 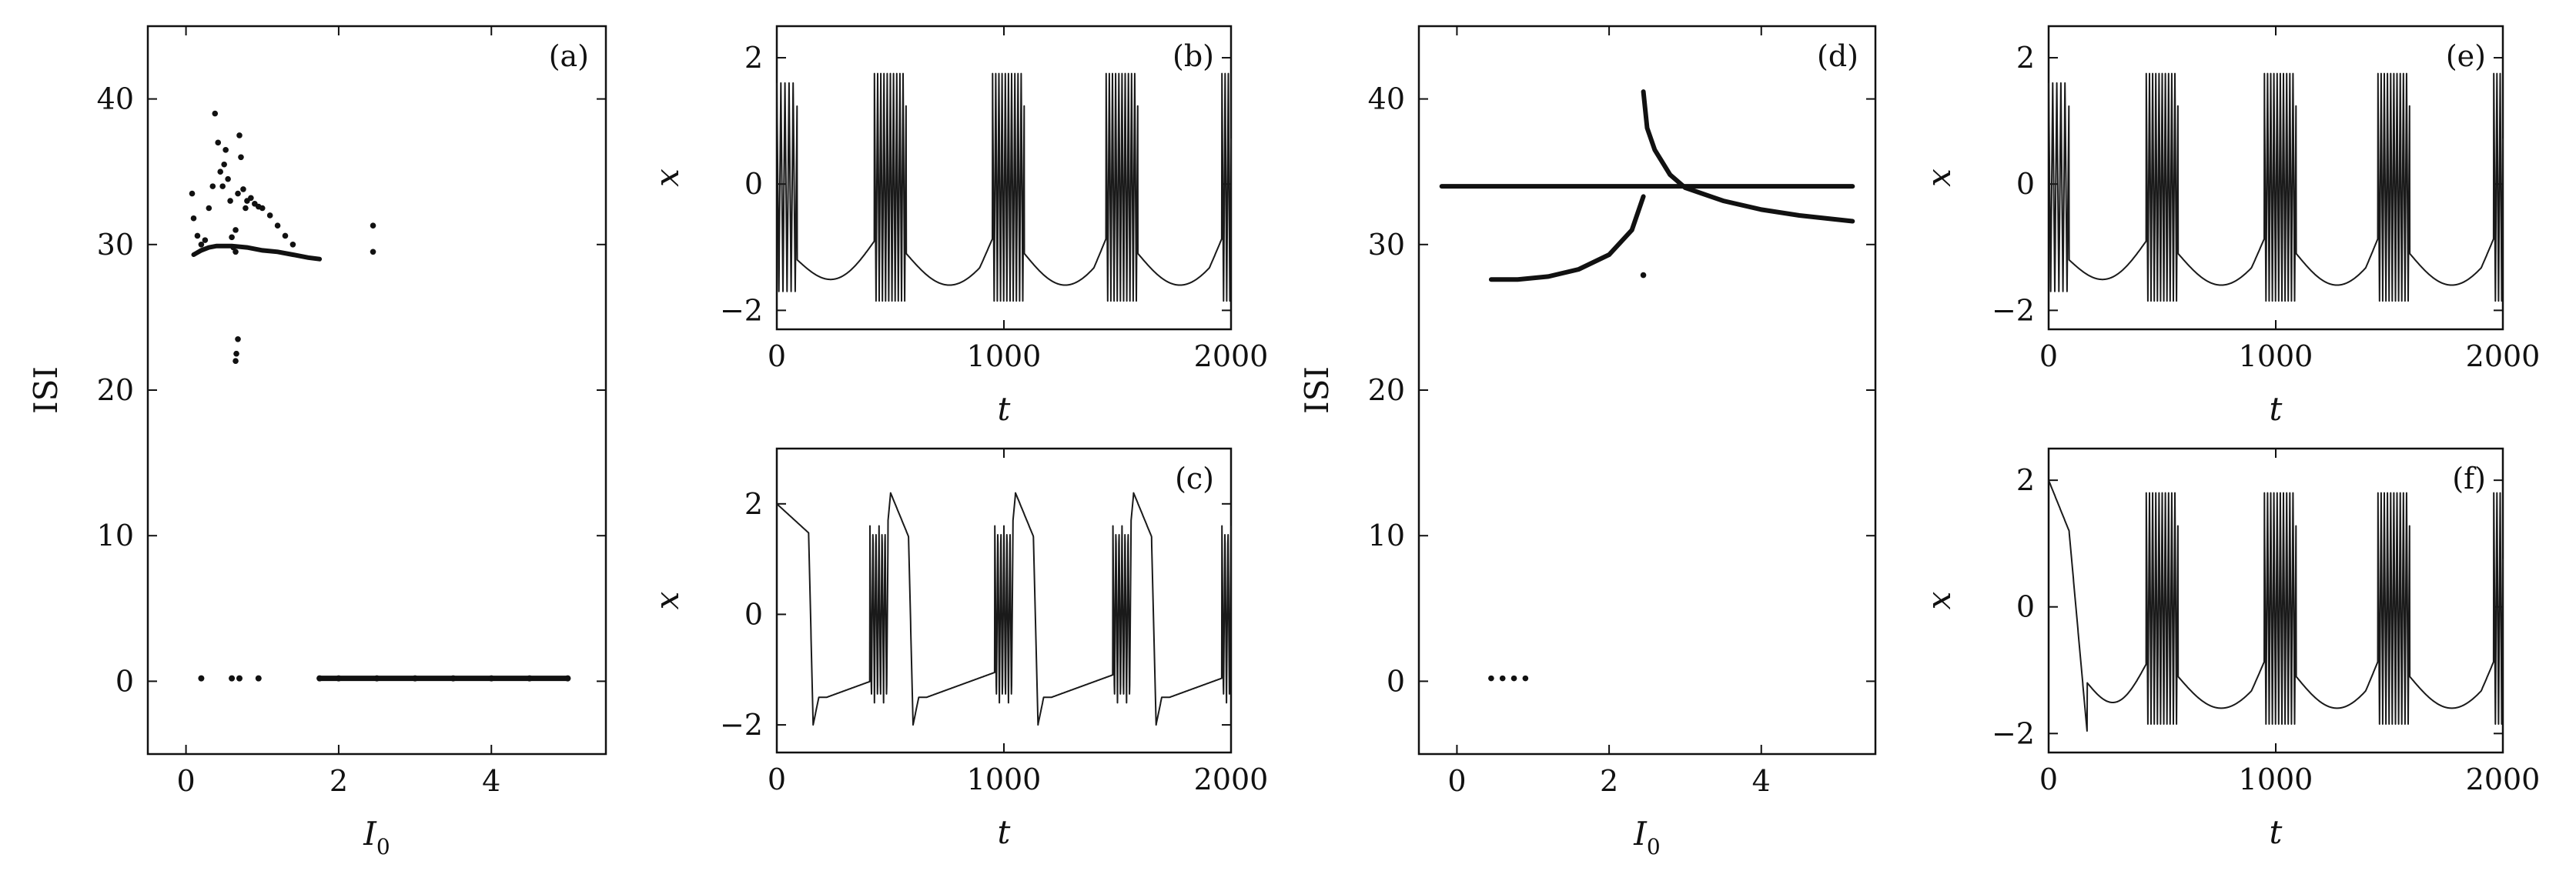 What do you see at coordinates (1567, 238) in the screenshot?
I see `series-rising-branch` at bounding box center [1567, 238].